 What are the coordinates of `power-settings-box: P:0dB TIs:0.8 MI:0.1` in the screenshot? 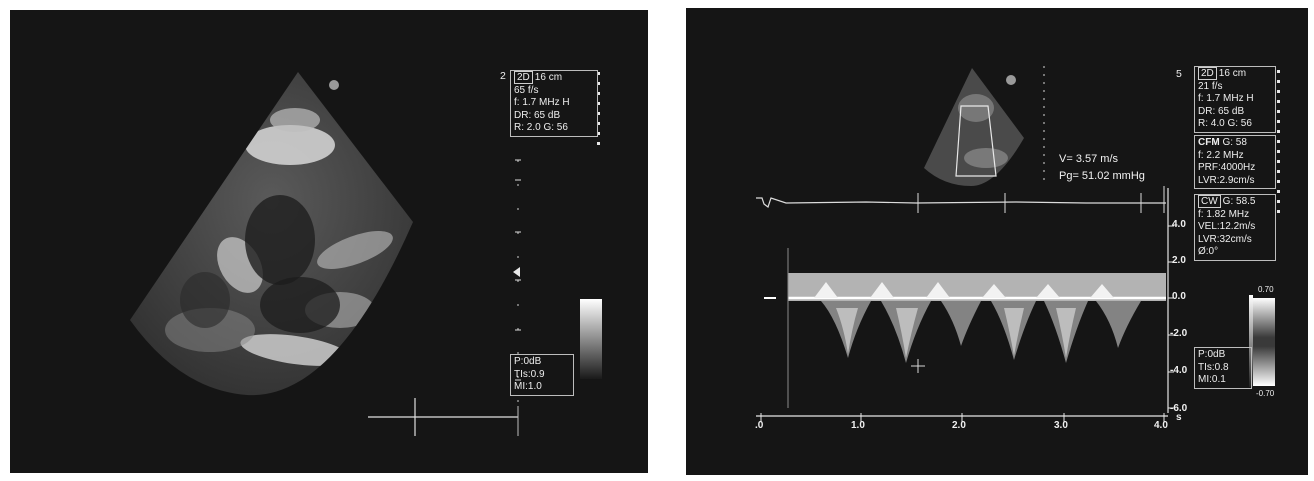 It's located at (1223, 368).